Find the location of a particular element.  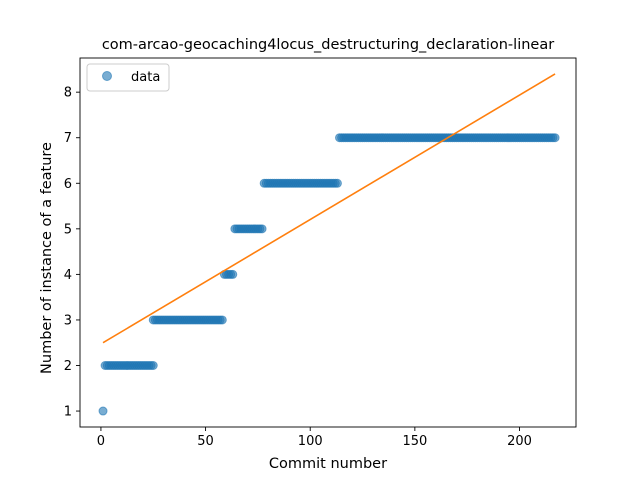

x-tick-label: 200 is located at coordinates (519, 441).